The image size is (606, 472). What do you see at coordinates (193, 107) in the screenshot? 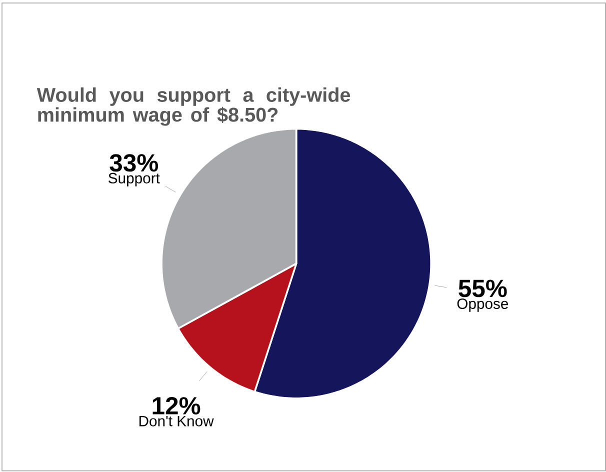
I see `chart-title: Would you support a city-wide minimum wage of $8.50?` at bounding box center [193, 107].